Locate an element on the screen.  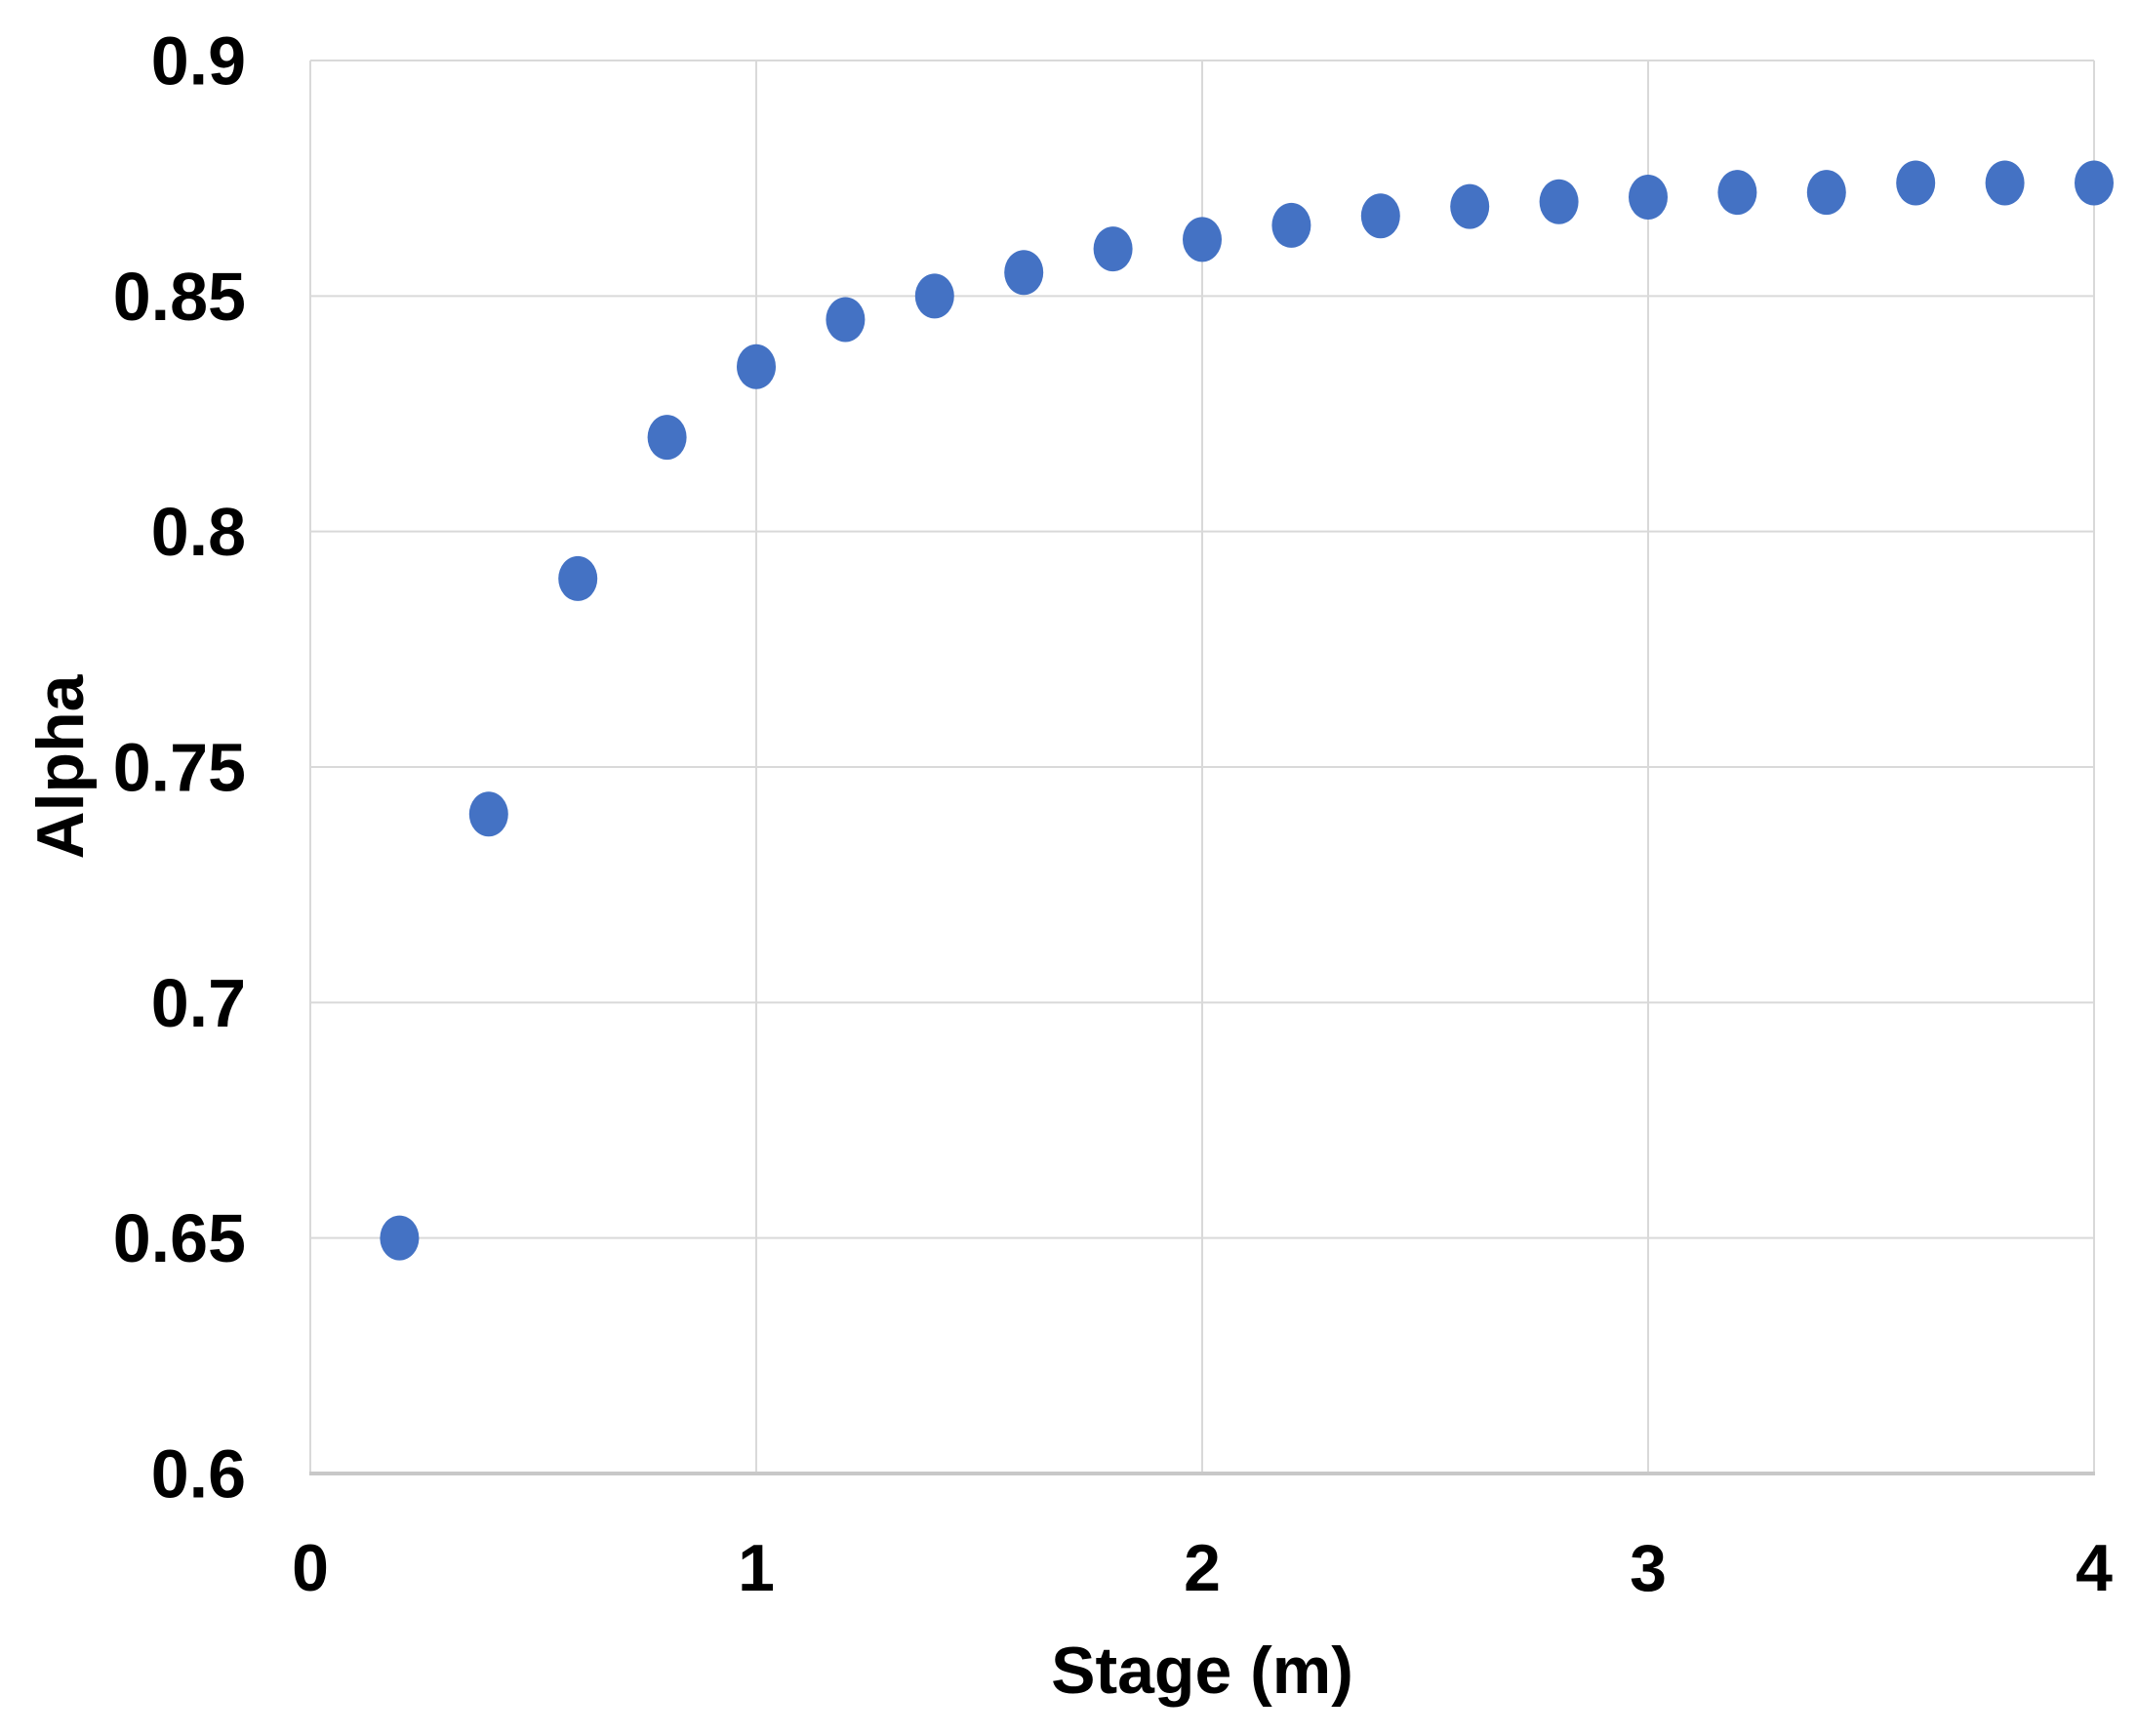
x-tick-label: 1 is located at coordinates (756, 1568).